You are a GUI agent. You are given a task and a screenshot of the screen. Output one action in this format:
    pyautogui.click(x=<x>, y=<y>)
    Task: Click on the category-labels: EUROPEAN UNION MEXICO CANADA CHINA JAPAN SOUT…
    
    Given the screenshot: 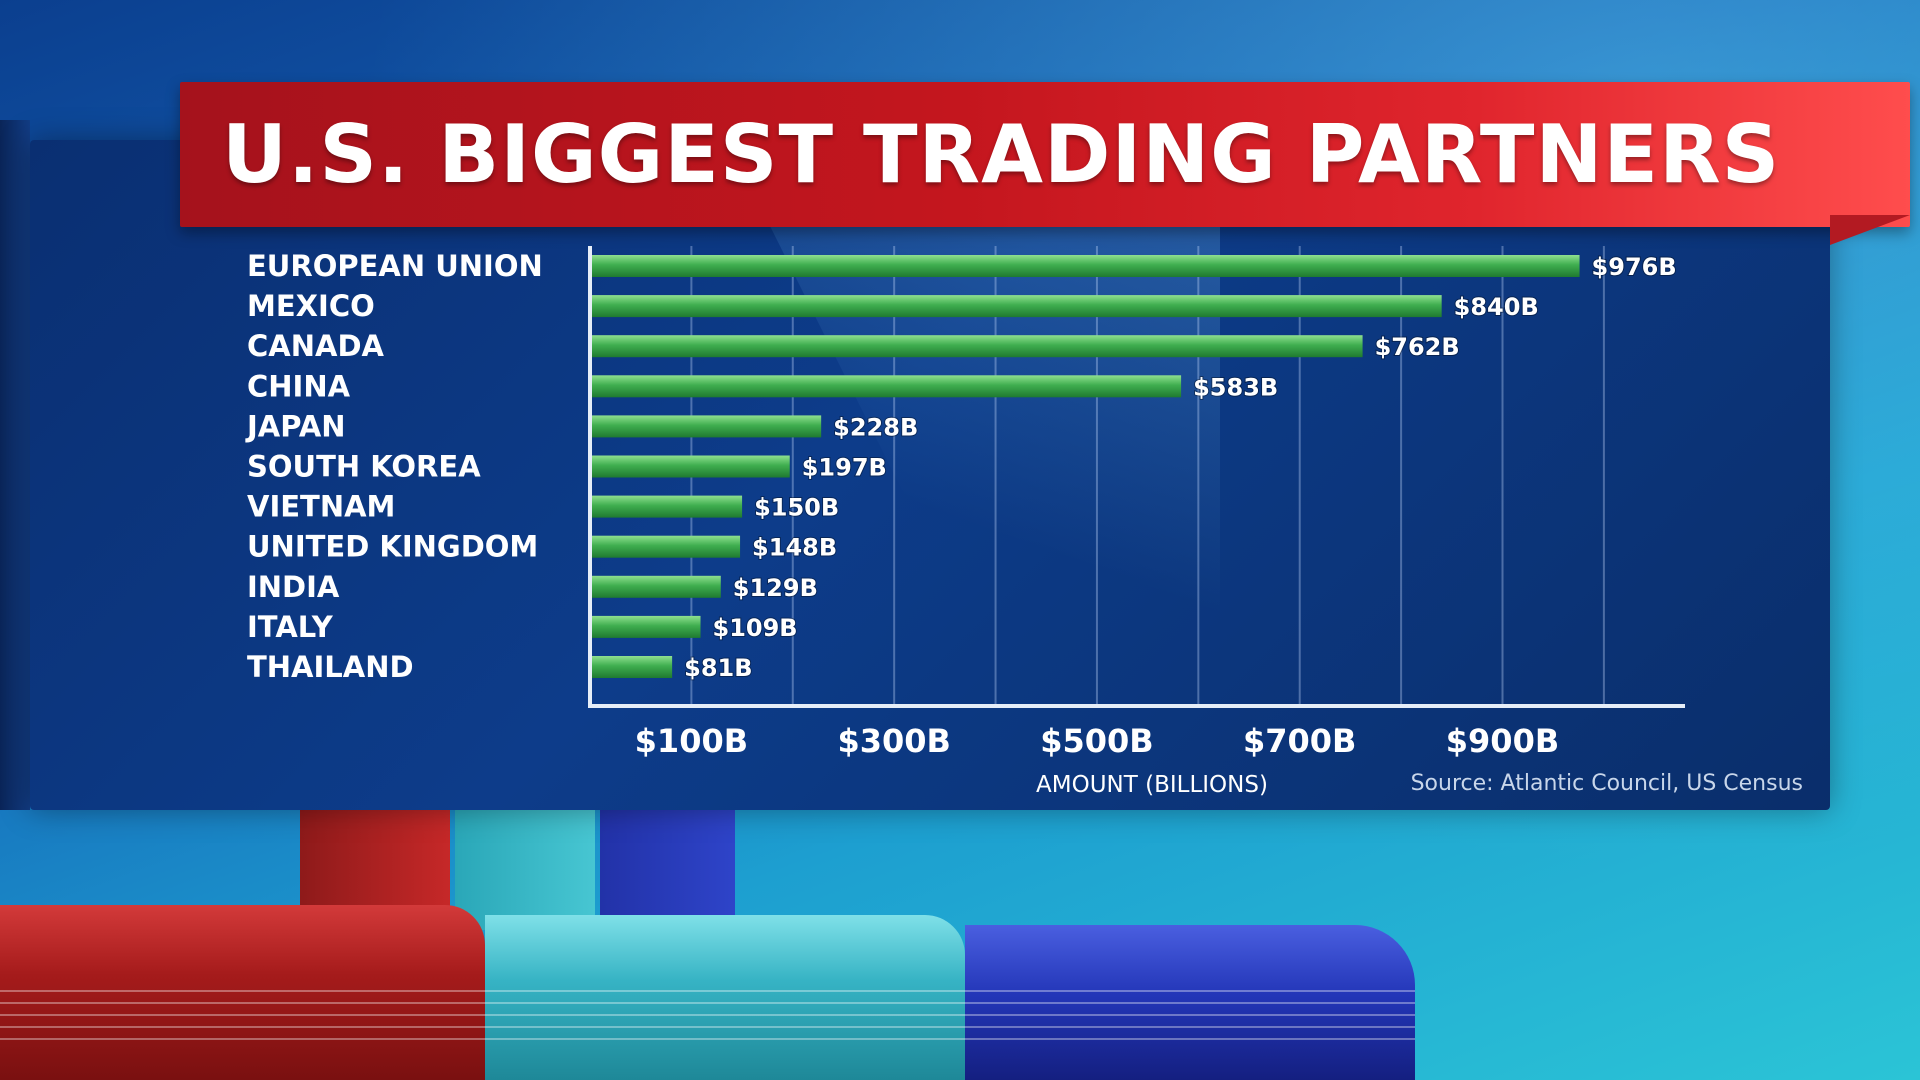 What is the action you would take?
    pyautogui.click(x=394, y=466)
    